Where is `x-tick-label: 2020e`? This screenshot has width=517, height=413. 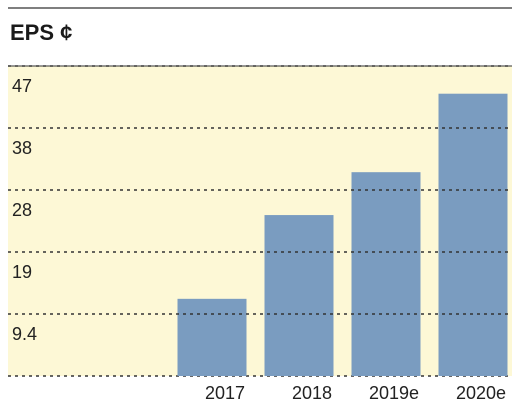
x-tick-label: 2020e is located at coordinates (481, 393).